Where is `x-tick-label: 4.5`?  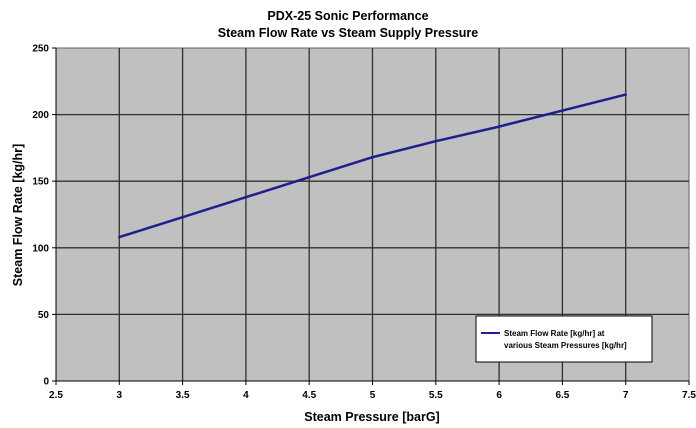
x-tick-label: 4.5 is located at coordinates (309, 395).